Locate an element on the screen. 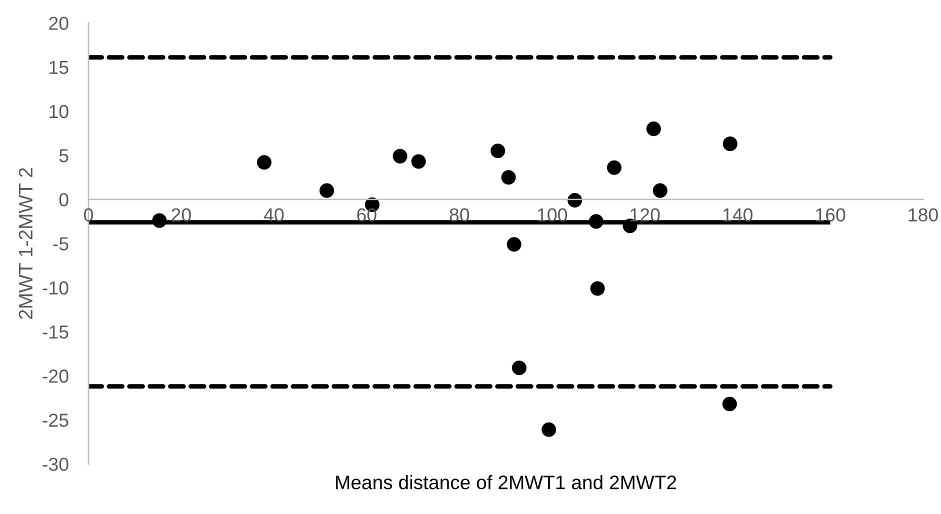 This screenshot has height=514, width=941. y-tick-label: 20 is located at coordinates (58, 23).